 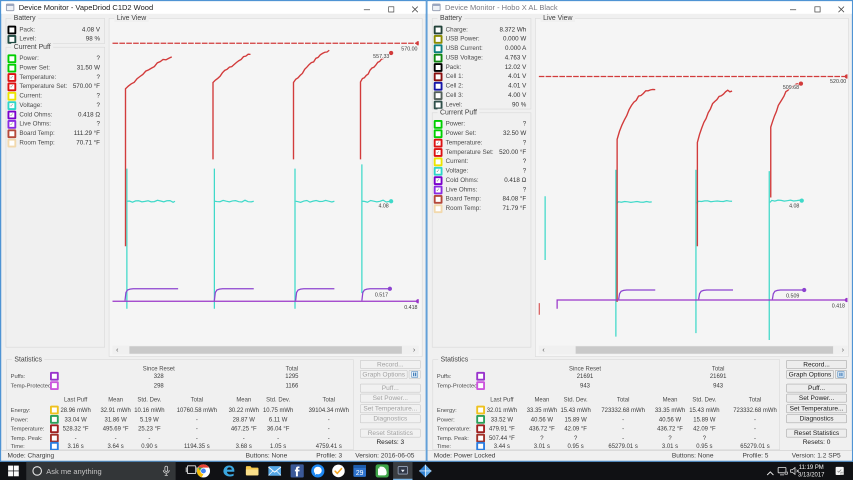 What do you see at coordinates (541, 419) in the screenshot?
I see `stats-cell: 40.56 W` at bounding box center [541, 419].